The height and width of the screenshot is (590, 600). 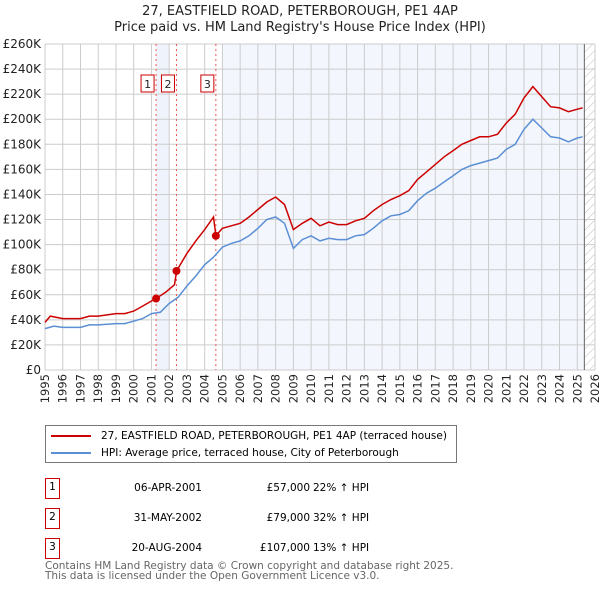 What do you see at coordinates (63, 388) in the screenshot?
I see `x-tick-label: 1996` at bounding box center [63, 388].